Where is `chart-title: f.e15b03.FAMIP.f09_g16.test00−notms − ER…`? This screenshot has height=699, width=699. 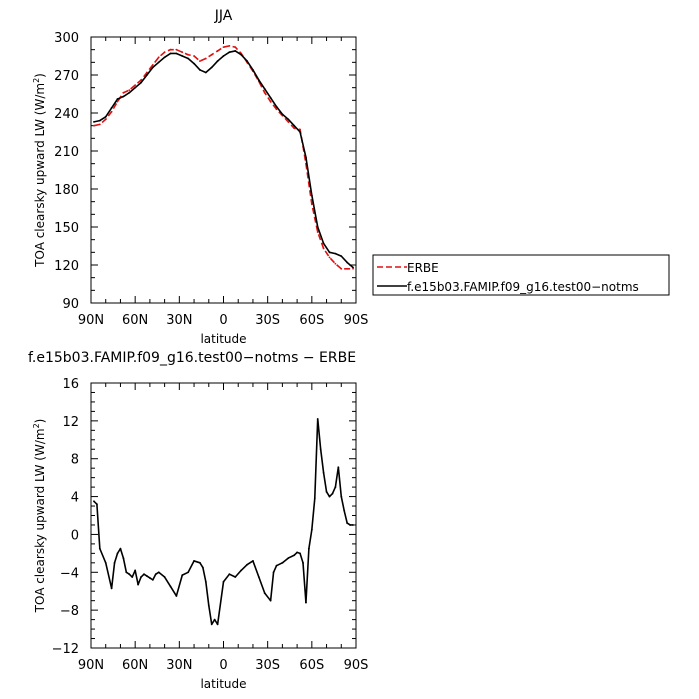
chart-title: f.e15b03.FAMIP.f09_g16.test00−notms − ER… is located at coordinates (192, 358).